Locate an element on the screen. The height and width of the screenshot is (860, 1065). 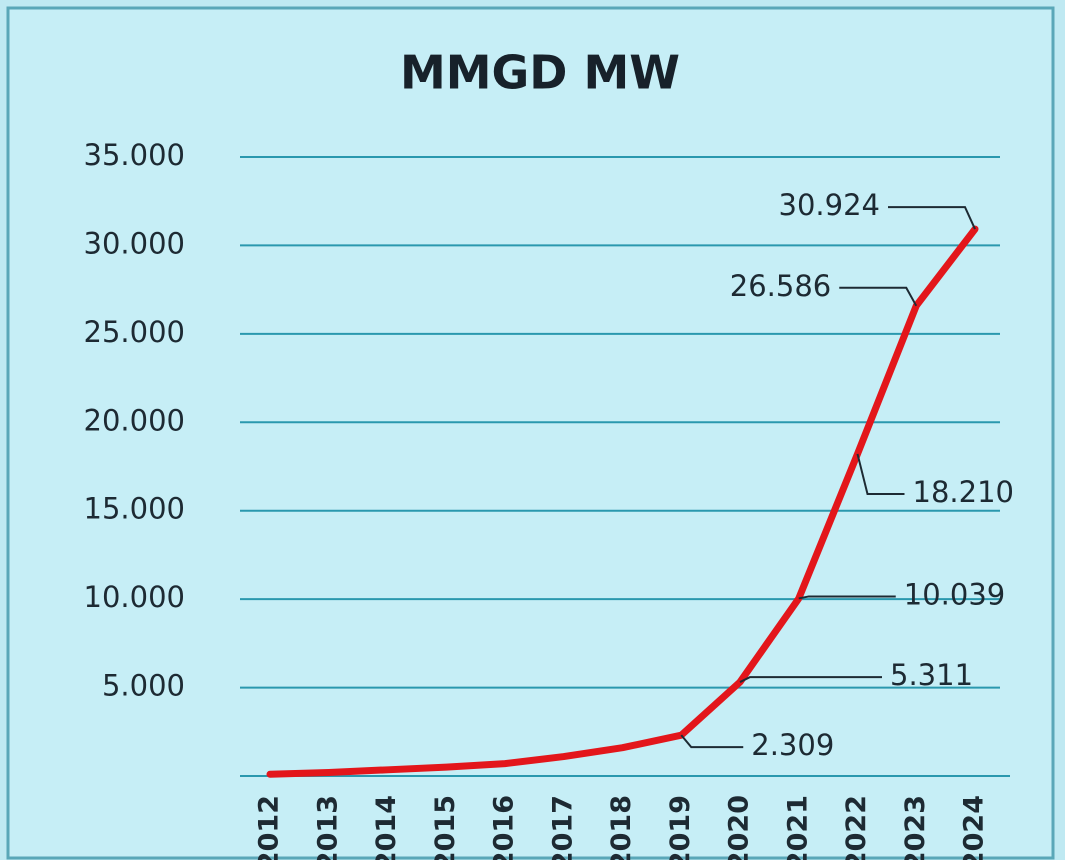
y-tick-label: 5.000 is located at coordinates (143, 686).